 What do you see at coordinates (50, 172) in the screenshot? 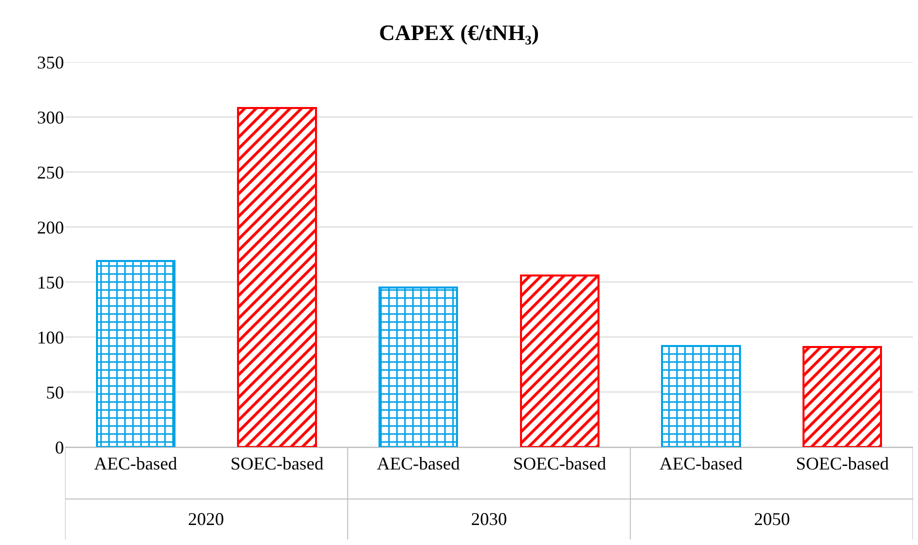
I see `y-tick-label: 250` at bounding box center [50, 172].